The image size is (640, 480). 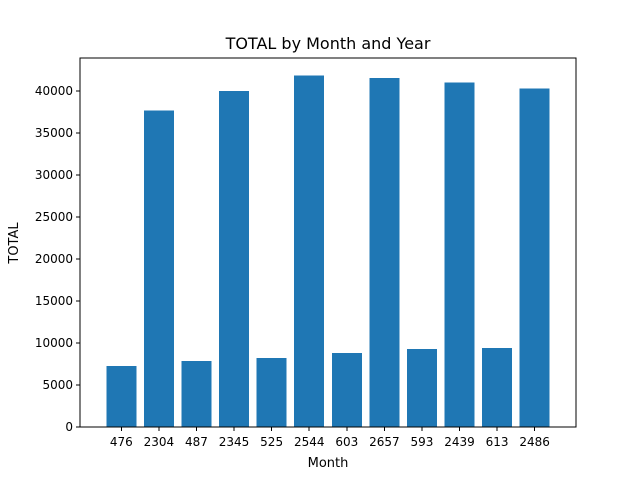 I want to click on y-tick-label: 40000, so click(x=54, y=91).